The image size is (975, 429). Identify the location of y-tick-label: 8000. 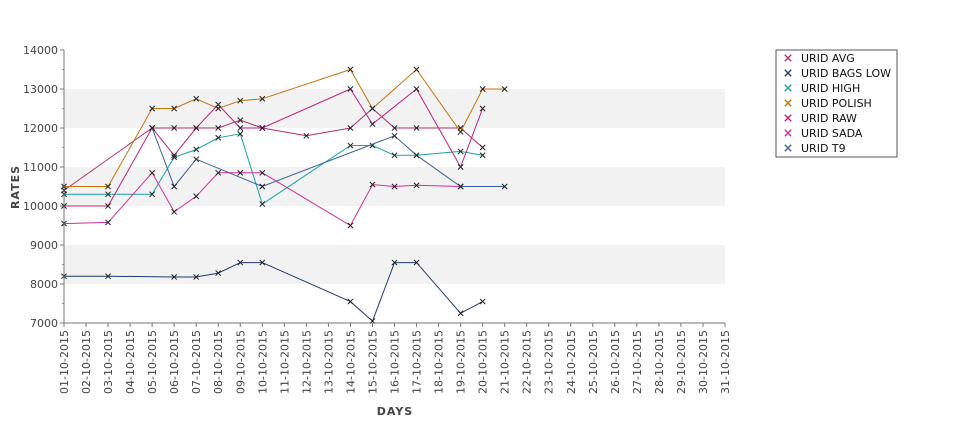
(44, 284).